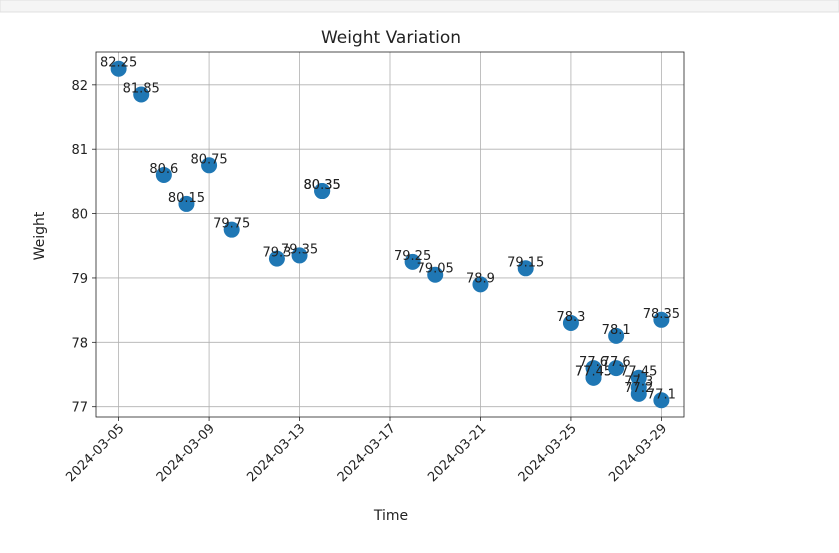 This screenshot has height=553, width=839. I want to click on y-tick-label: 82, so click(79, 86).